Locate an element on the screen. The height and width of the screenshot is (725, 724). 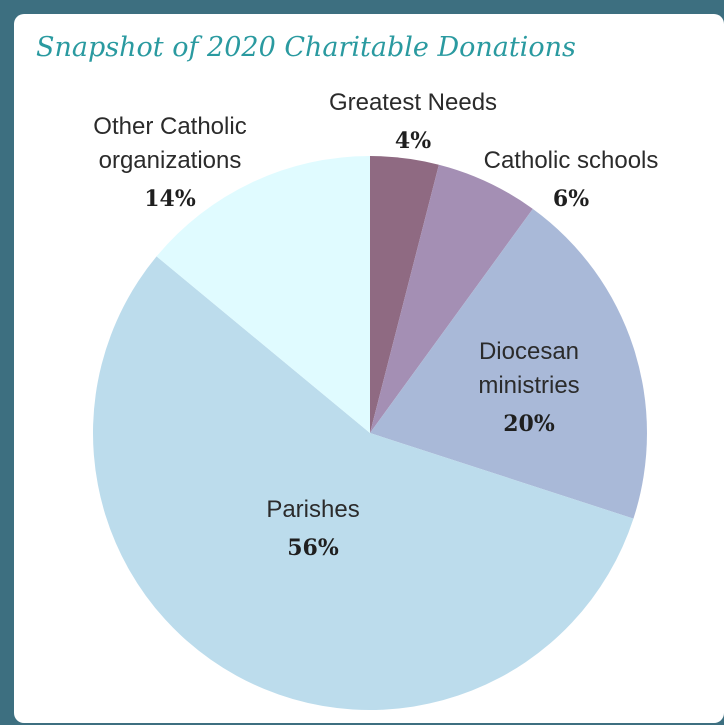
slice-label-parishes: Parishes 56% is located at coordinates (312, 528).